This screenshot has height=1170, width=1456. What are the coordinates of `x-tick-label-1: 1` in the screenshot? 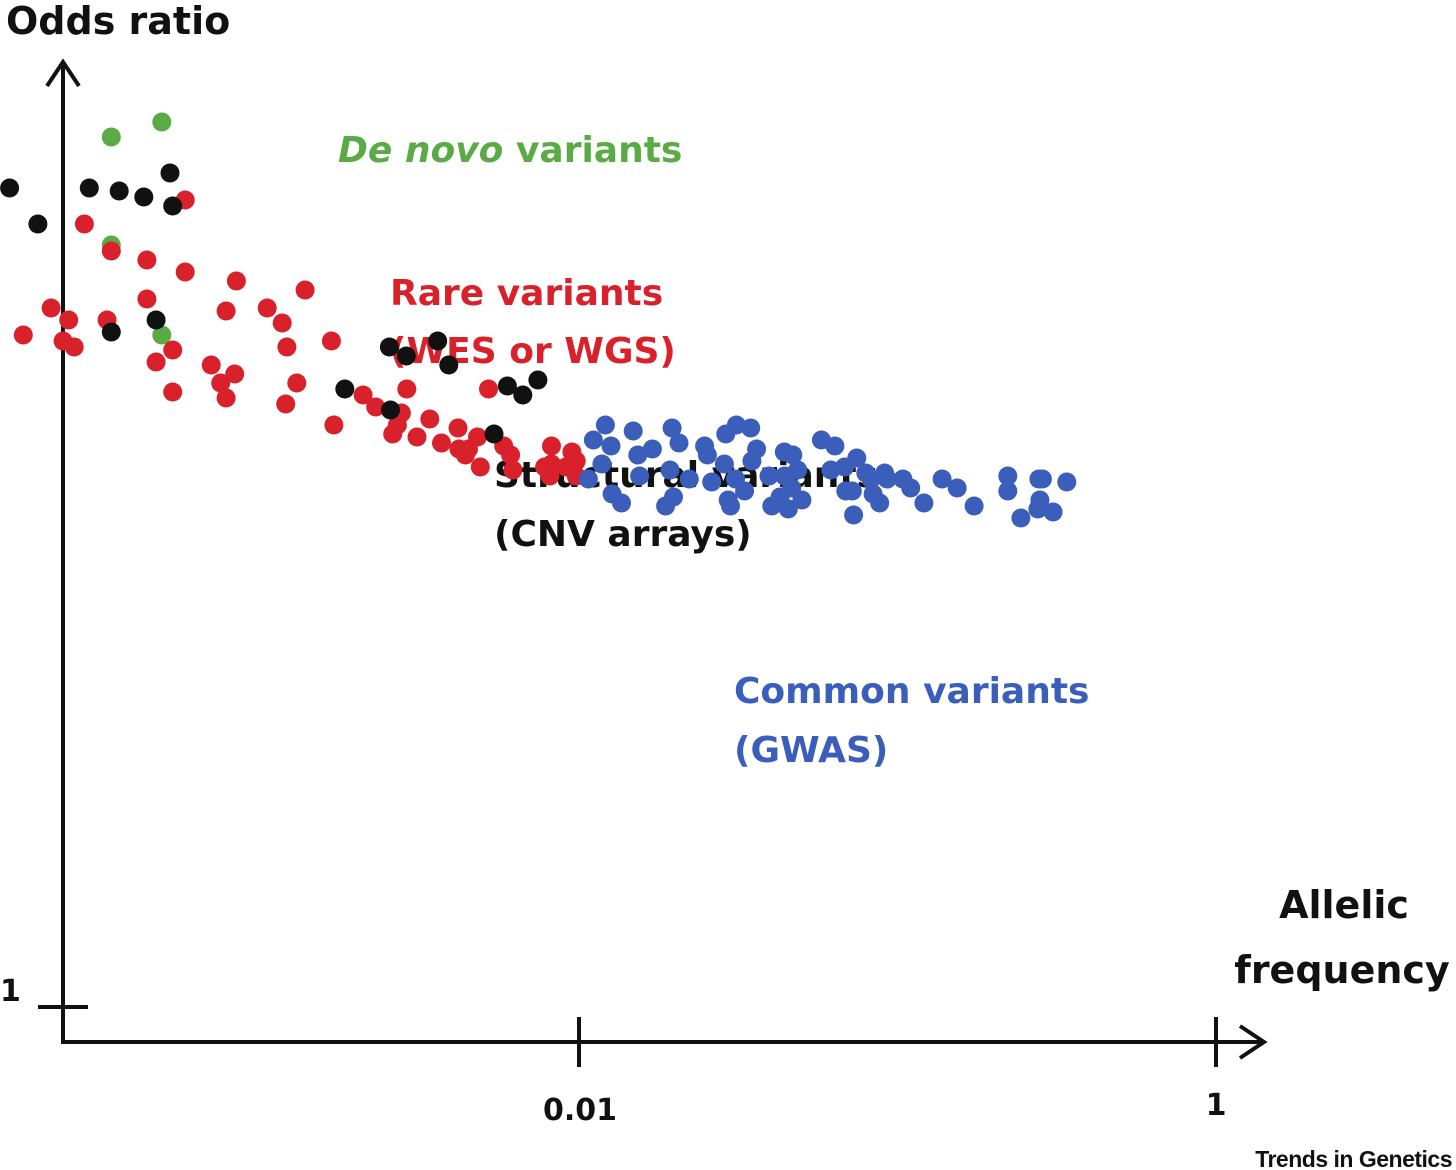 It's located at (1216, 1105).